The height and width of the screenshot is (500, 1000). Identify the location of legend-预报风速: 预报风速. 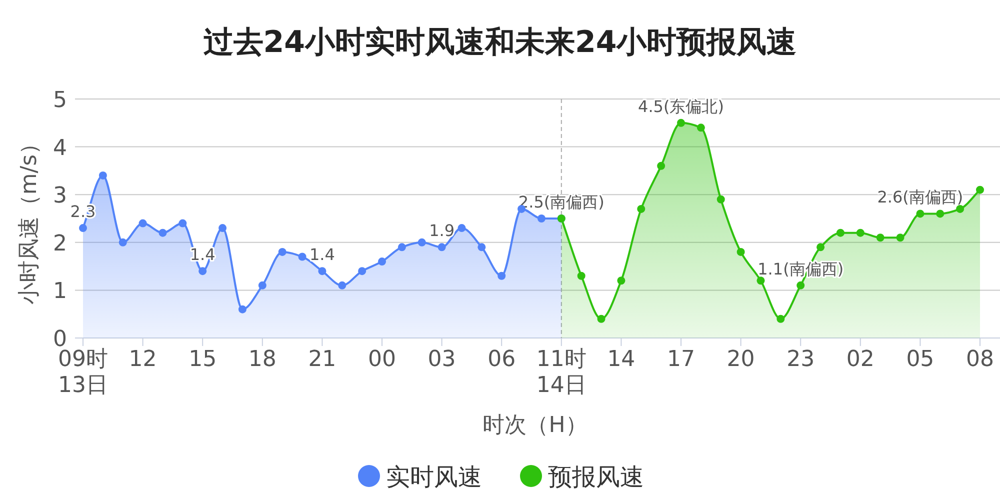
(582, 477).